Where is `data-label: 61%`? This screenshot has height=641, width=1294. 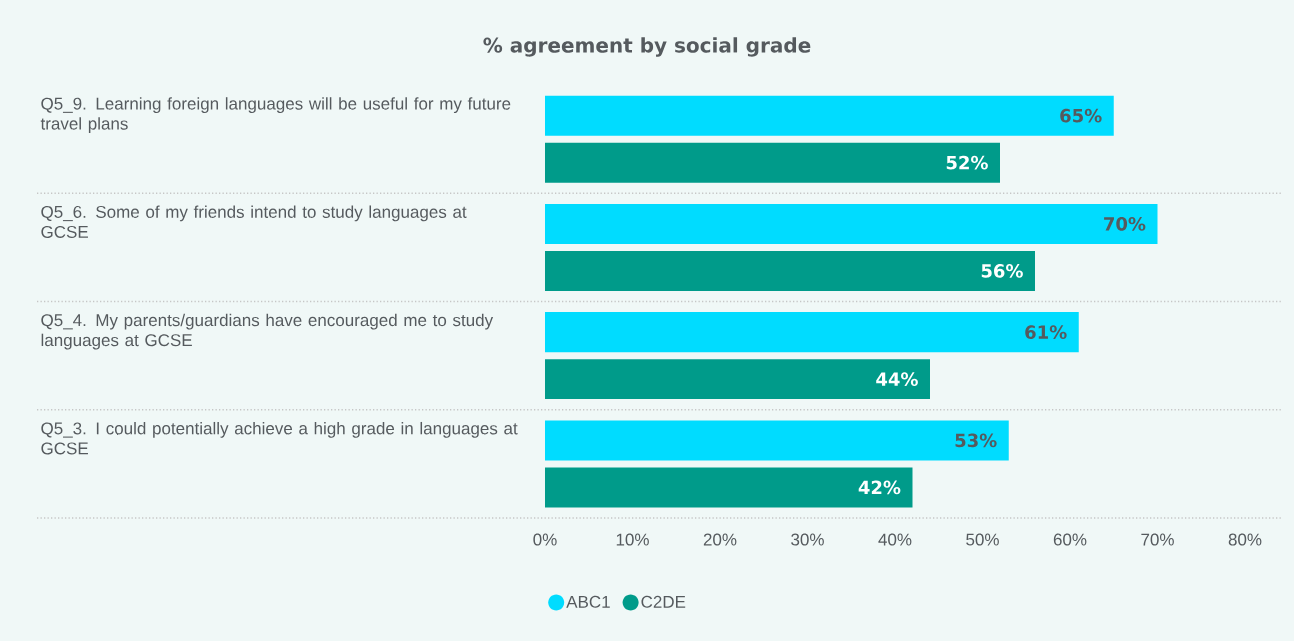 data-label: 61% is located at coordinates (1046, 332).